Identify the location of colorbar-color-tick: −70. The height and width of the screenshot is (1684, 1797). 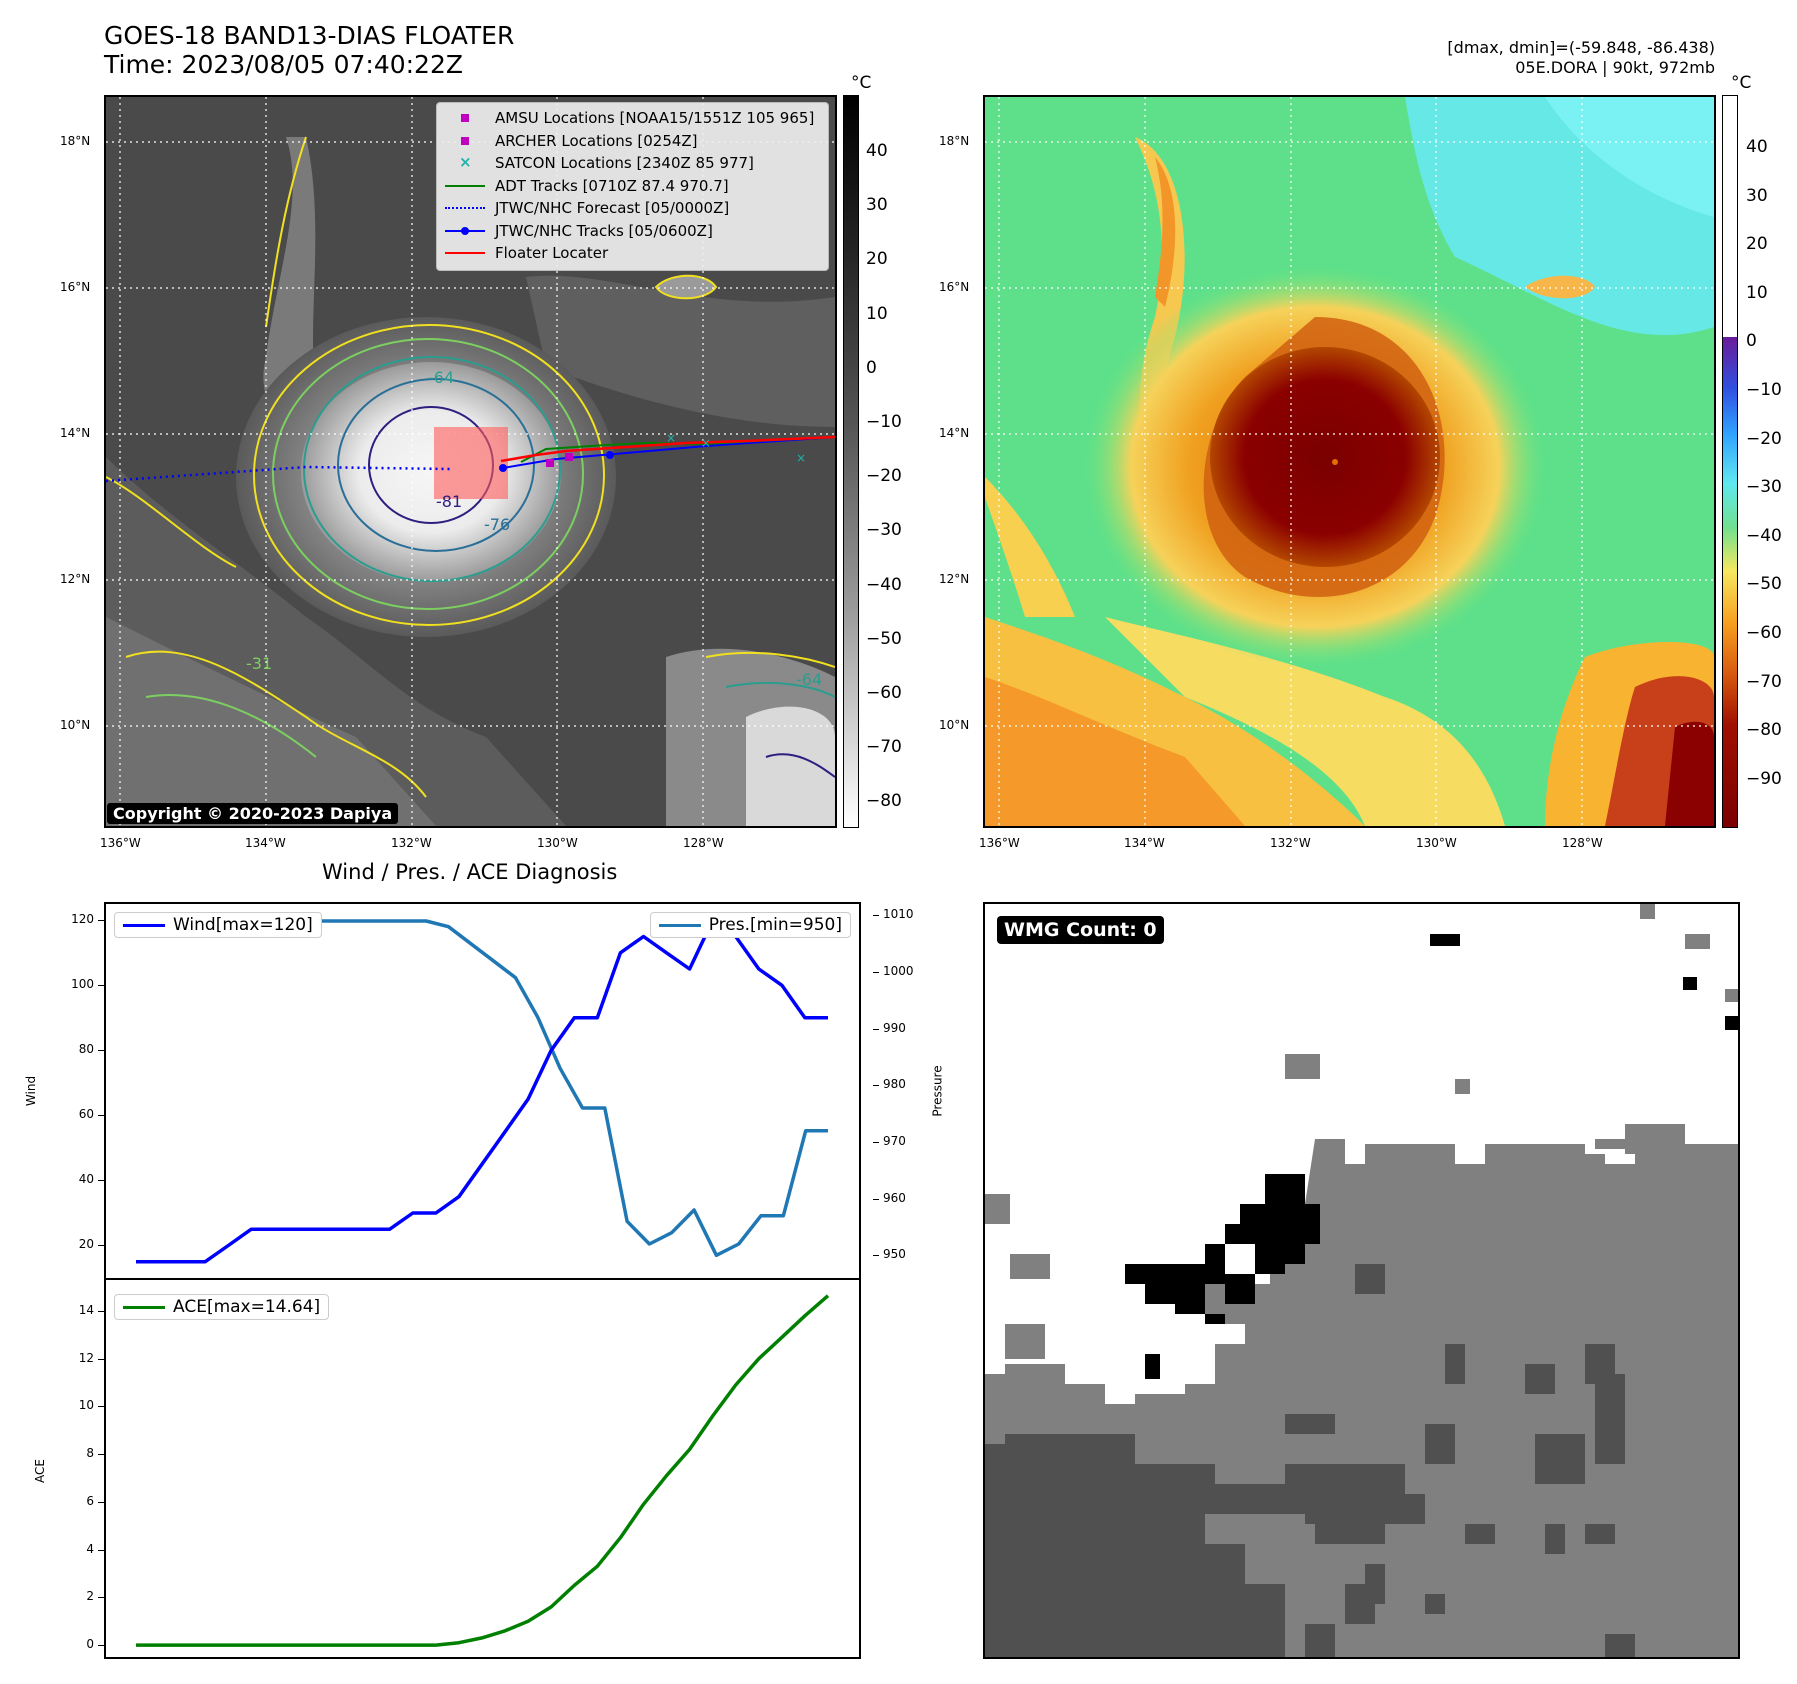
(1764, 681).